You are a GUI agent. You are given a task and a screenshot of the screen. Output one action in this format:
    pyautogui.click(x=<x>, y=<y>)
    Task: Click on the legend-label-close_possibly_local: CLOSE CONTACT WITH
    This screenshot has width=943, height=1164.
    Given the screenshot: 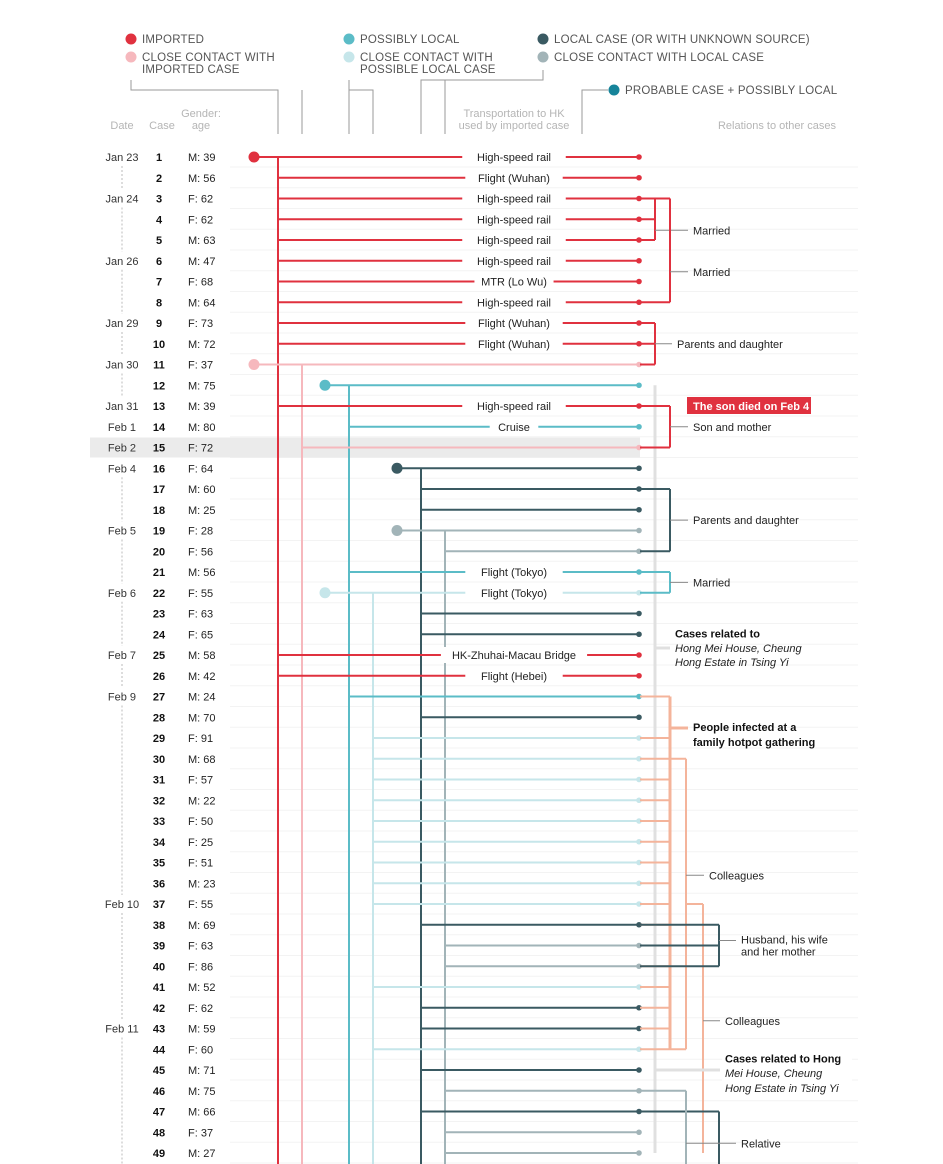 What is the action you would take?
    pyautogui.click(x=426, y=58)
    